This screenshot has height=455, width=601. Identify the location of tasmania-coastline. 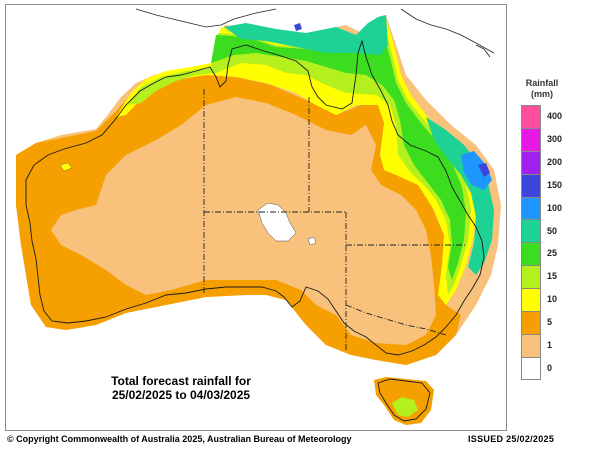
(404, 400).